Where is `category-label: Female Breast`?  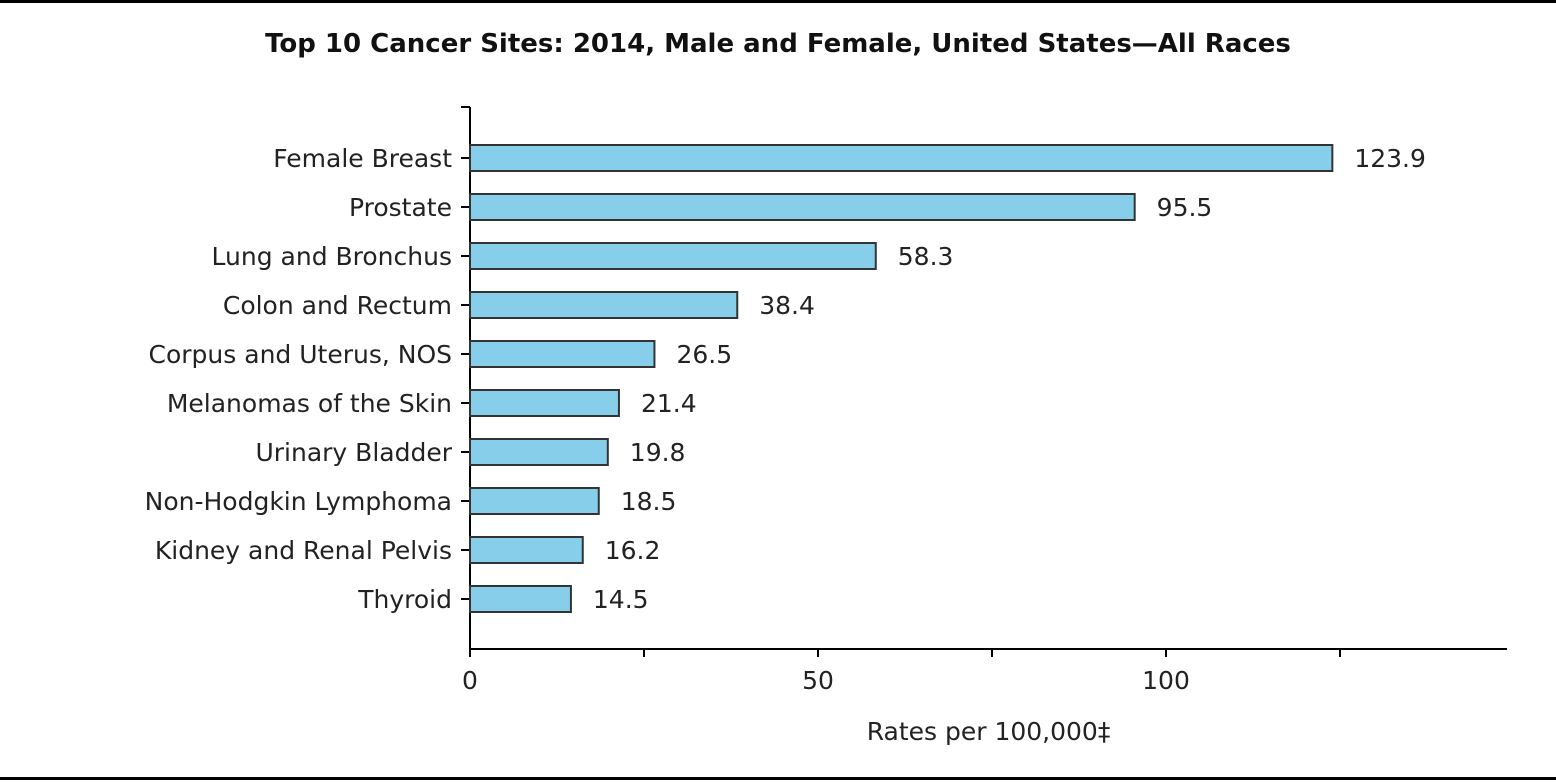 category-label: Female Breast is located at coordinates (362, 158).